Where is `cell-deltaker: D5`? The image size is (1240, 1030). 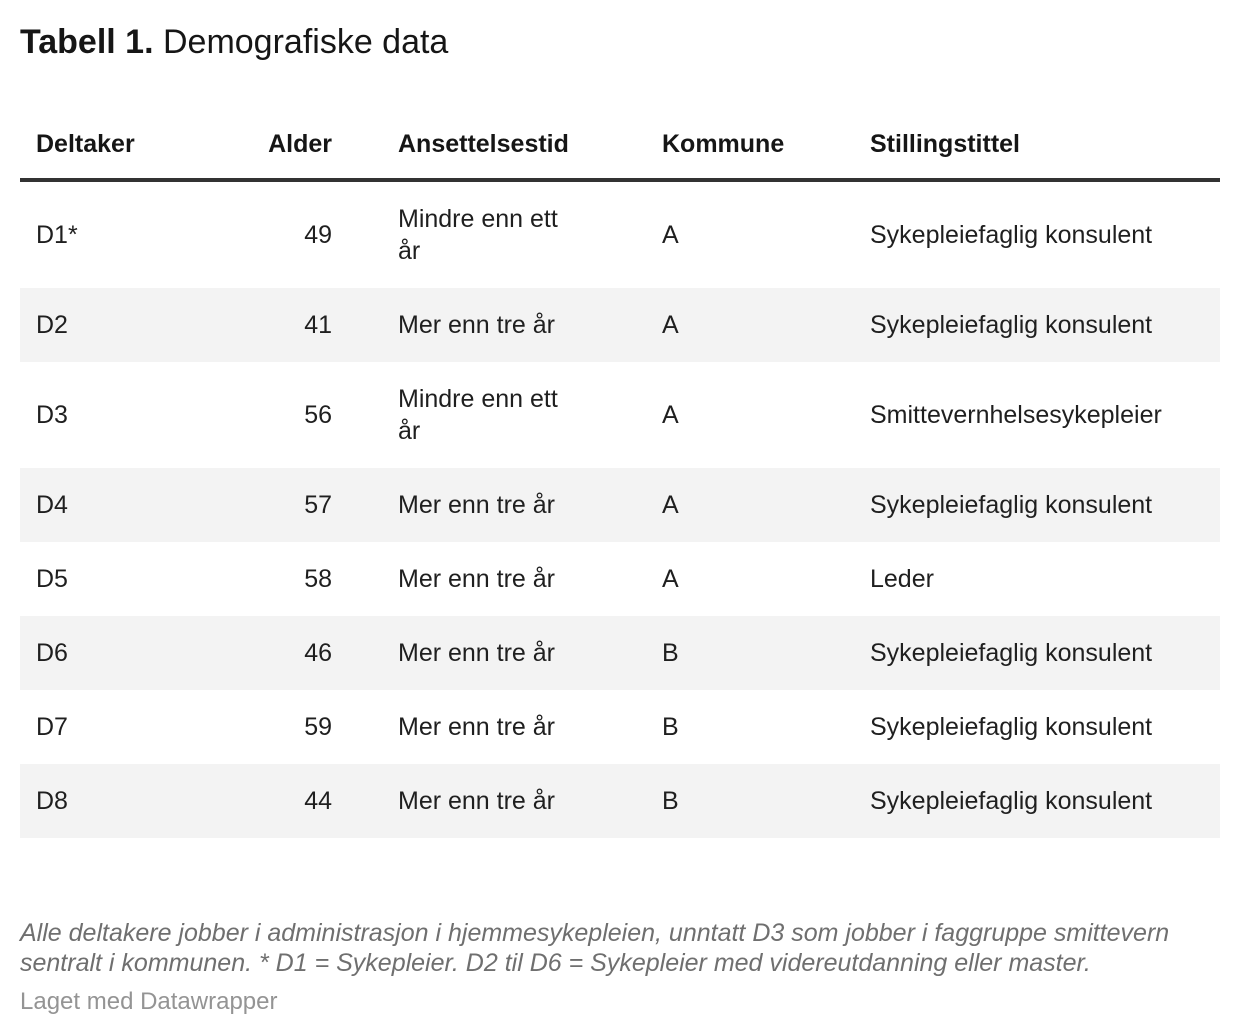 cell-deltaker: D5 is located at coordinates (52, 579).